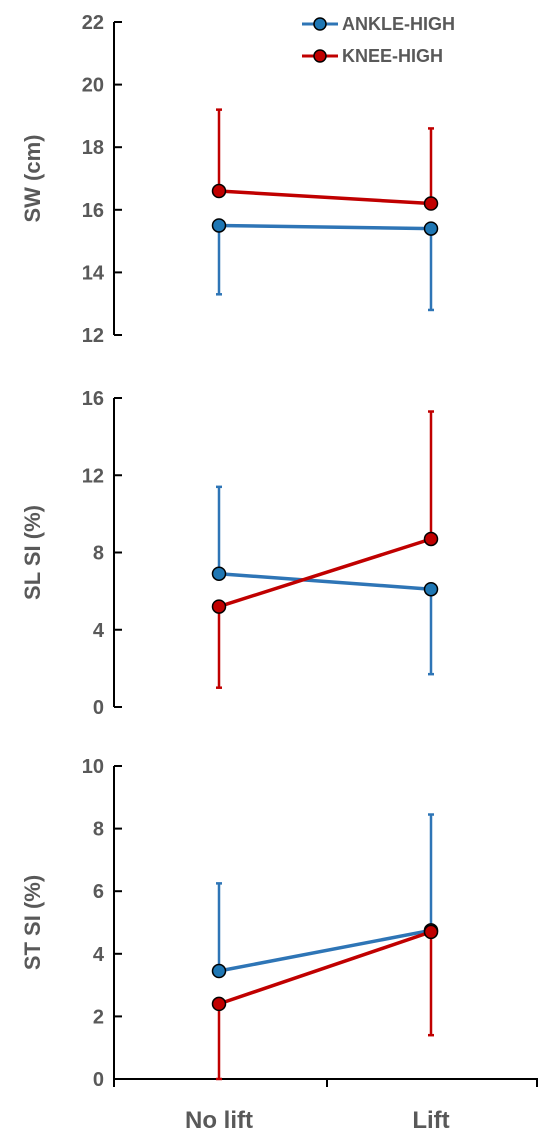 This screenshot has width=550, height=1140. What do you see at coordinates (32, 552) in the screenshot?
I see `y-axis-title: SL SI (%)` at bounding box center [32, 552].